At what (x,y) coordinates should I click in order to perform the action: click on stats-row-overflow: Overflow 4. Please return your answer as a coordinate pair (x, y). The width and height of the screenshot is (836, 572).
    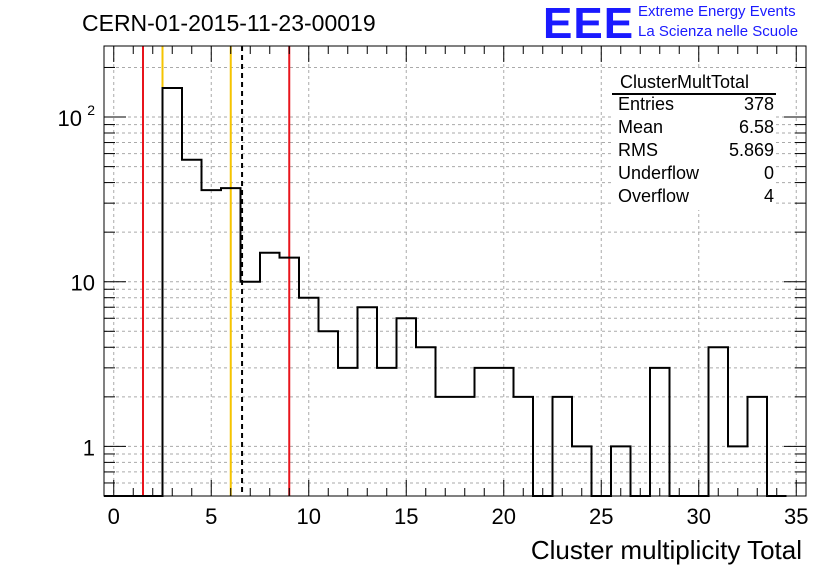
    Looking at the image, I should click on (696, 197).